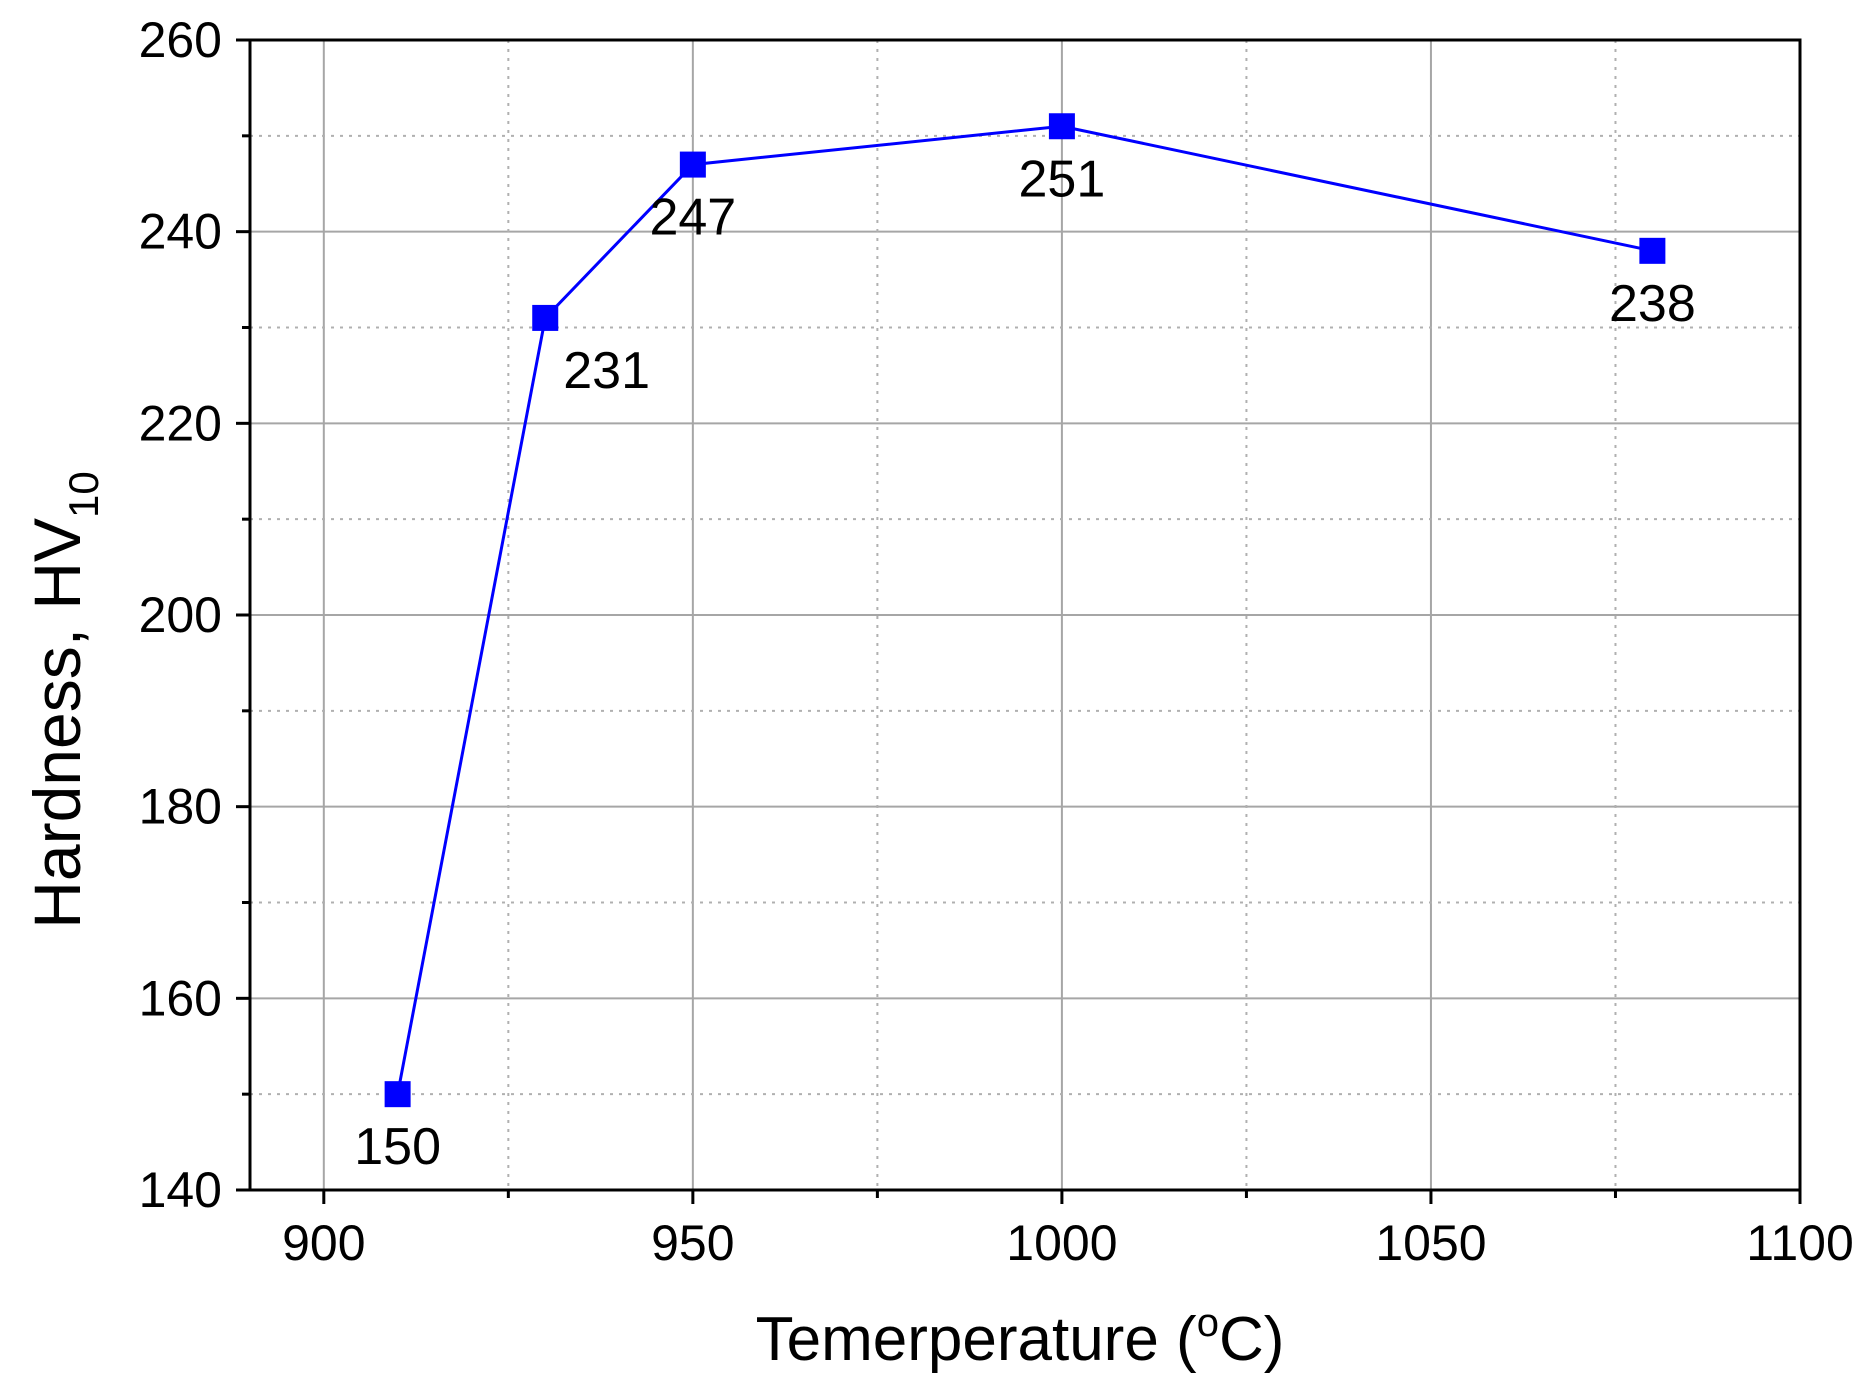  What do you see at coordinates (180, 1190) in the screenshot?
I see `y-tick-label: 140` at bounding box center [180, 1190].